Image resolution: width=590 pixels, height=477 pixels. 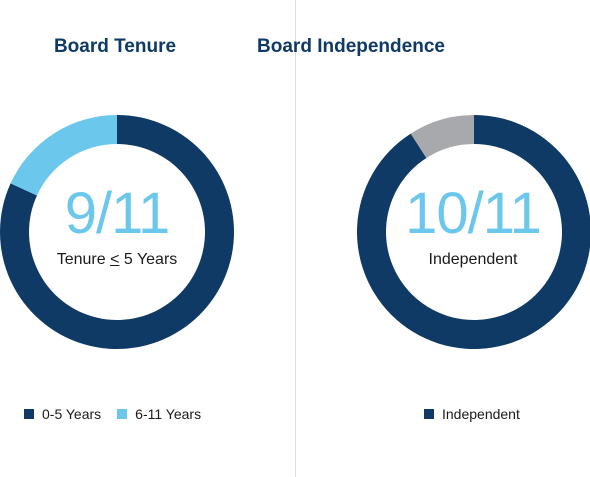 What do you see at coordinates (473, 213) in the screenshot?
I see `center-value: 10/11` at bounding box center [473, 213].